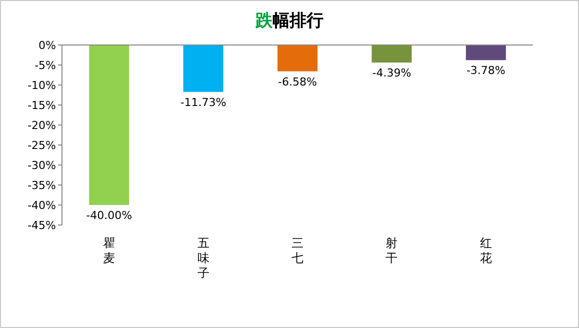  I want to click on data-label: -6.58%, so click(297, 81).